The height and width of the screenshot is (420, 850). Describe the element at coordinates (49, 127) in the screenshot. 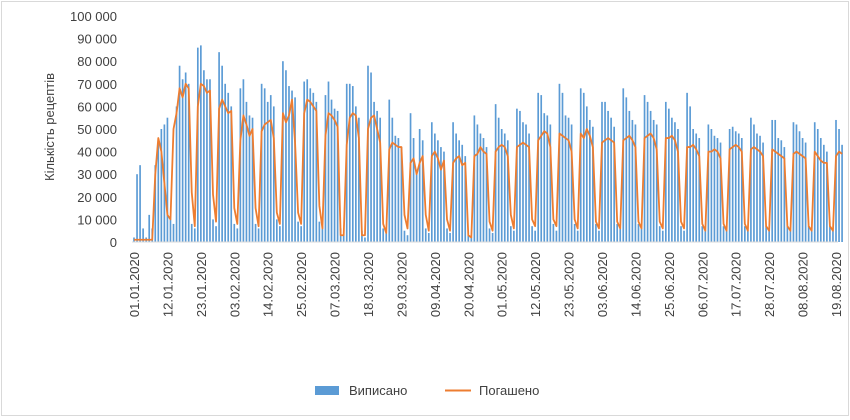

I see `y-axis-label: Кількість рецептів` at that location.